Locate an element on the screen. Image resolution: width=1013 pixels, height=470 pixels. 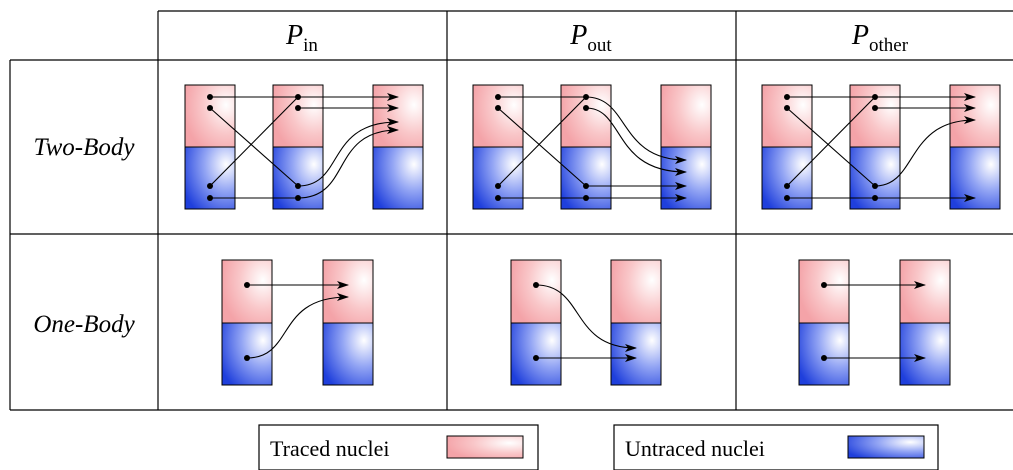
legend-untraced-frame is located at coordinates (776, 447).